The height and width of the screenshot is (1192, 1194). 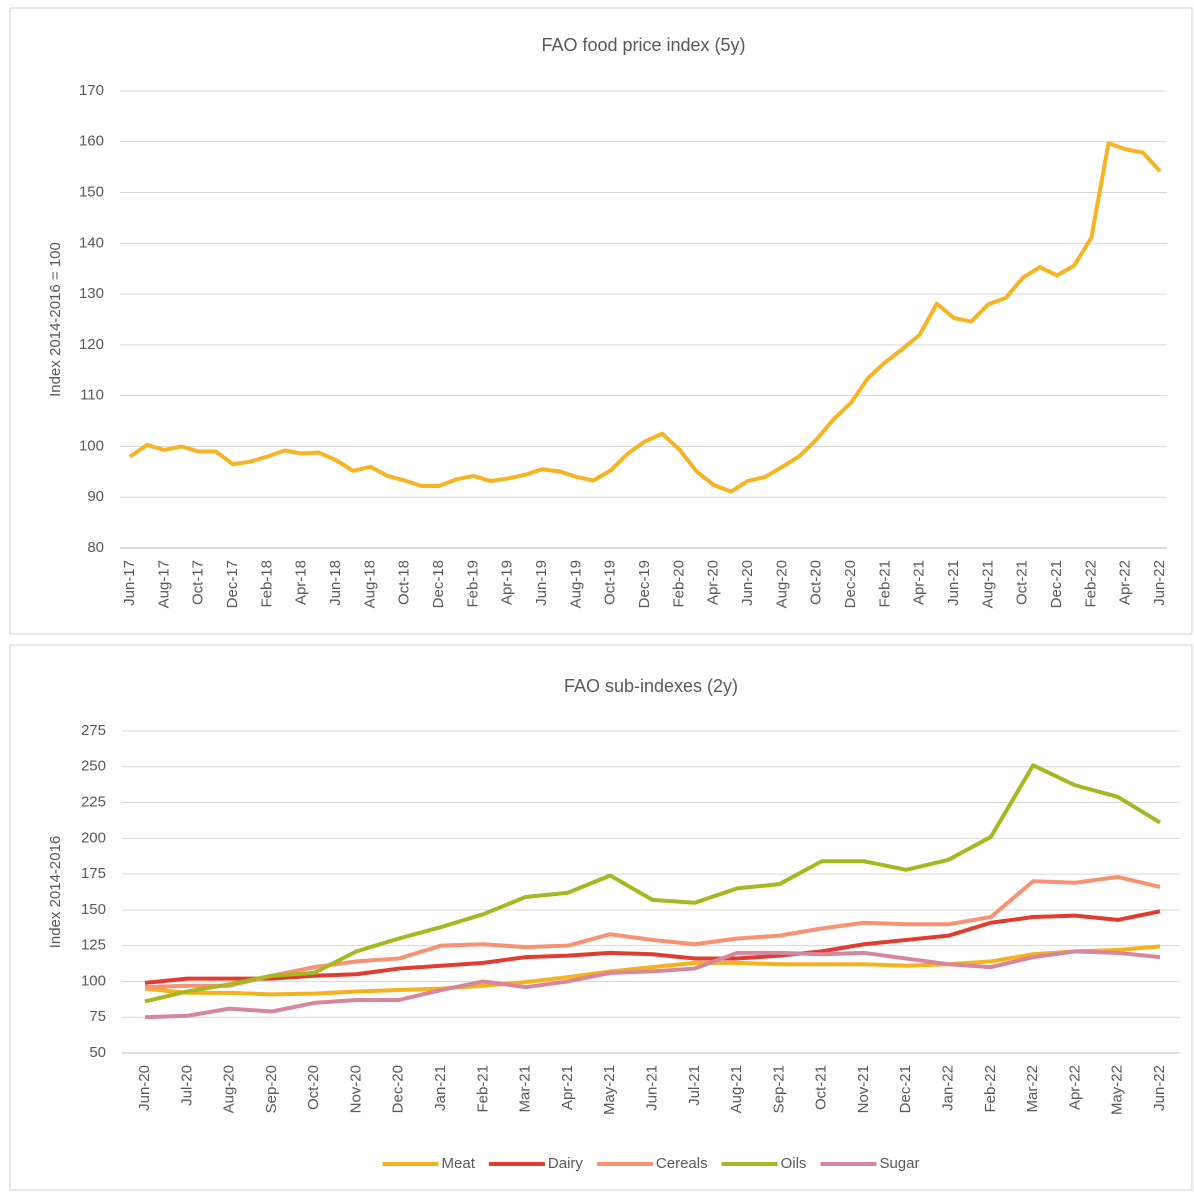 What do you see at coordinates (93, 766) in the screenshot?
I see `y-tick-label: 250` at bounding box center [93, 766].